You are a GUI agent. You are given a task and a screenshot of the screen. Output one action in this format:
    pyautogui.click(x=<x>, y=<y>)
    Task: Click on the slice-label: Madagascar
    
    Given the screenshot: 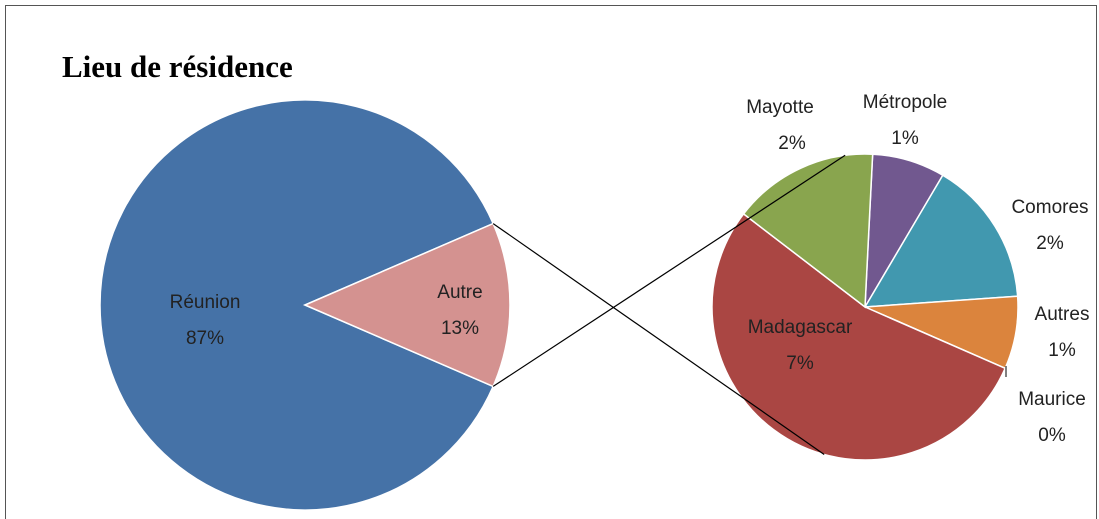 What is the action you would take?
    pyautogui.click(x=800, y=327)
    